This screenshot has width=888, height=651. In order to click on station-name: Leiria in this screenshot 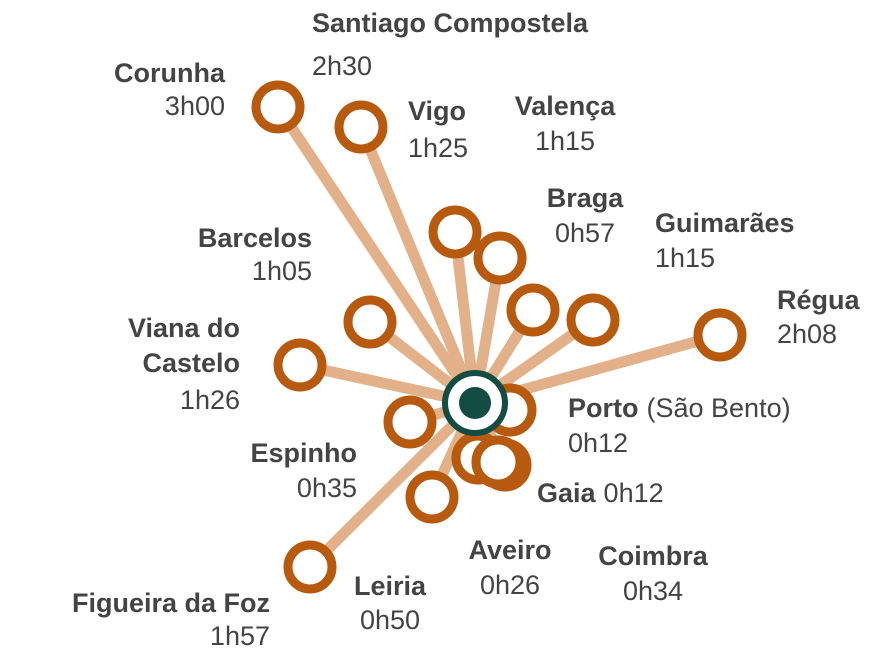, I will do `click(390, 586)`.